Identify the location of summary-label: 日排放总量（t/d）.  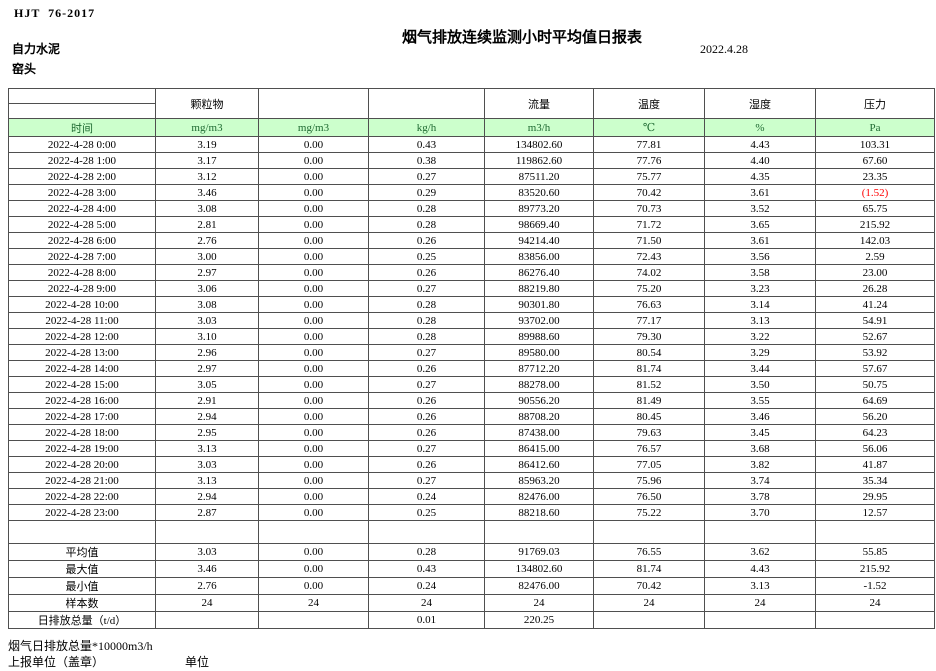
(82, 620).